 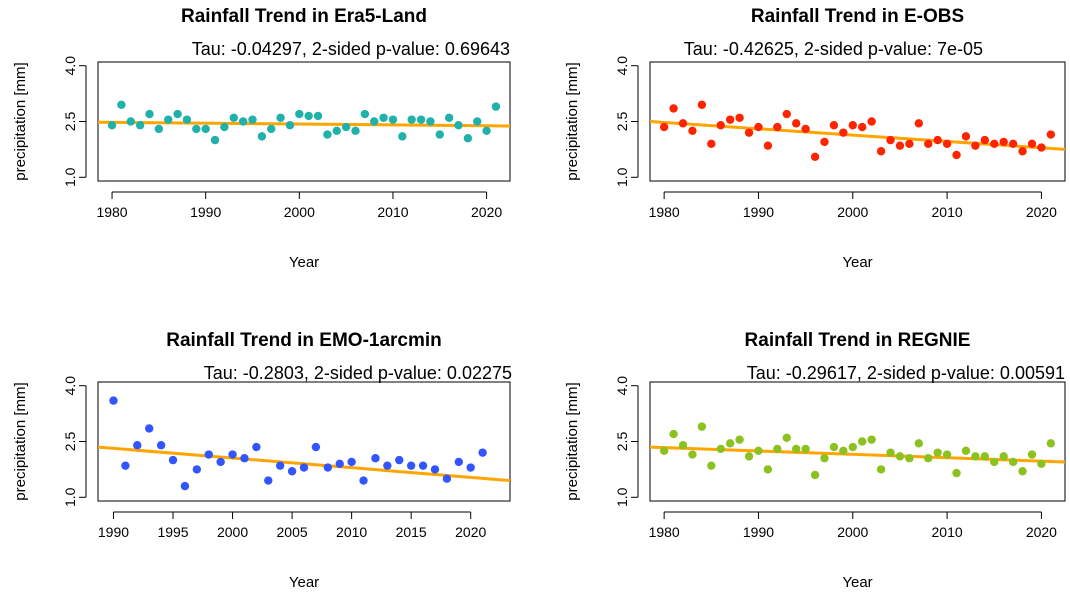 What do you see at coordinates (304, 340) in the screenshot?
I see `chart-title: Rainfall Trend in EMO-1arcmin` at bounding box center [304, 340].